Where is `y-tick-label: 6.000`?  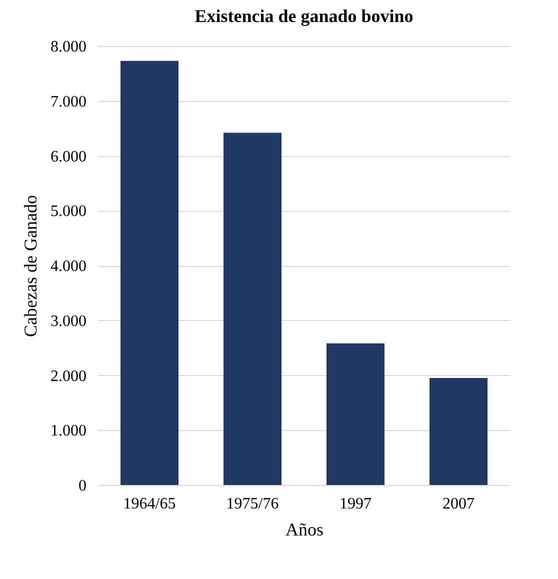
y-tick-label: 6.000 is located at coordinates (68, 157).